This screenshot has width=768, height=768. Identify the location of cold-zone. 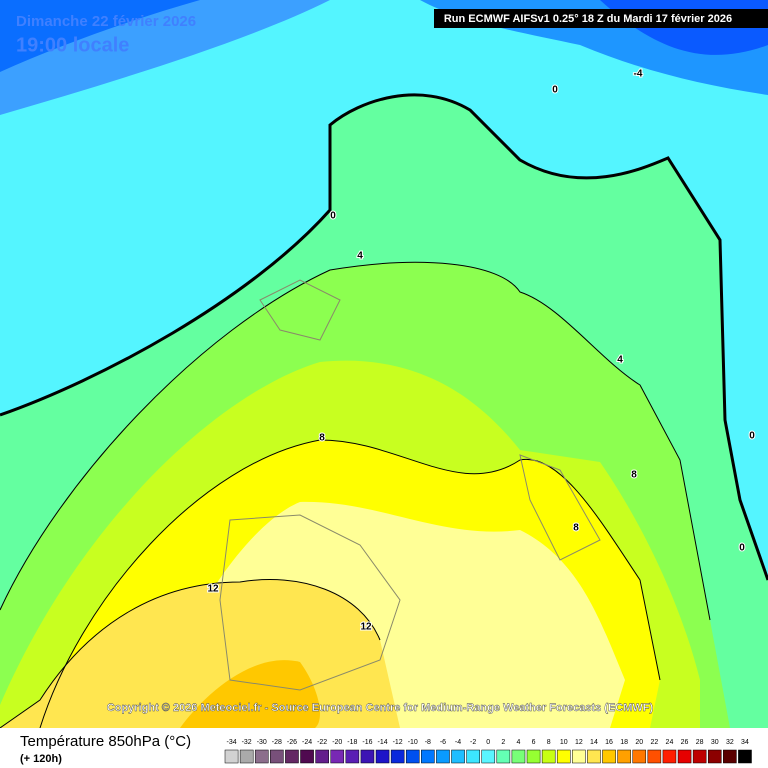
(100, 36).